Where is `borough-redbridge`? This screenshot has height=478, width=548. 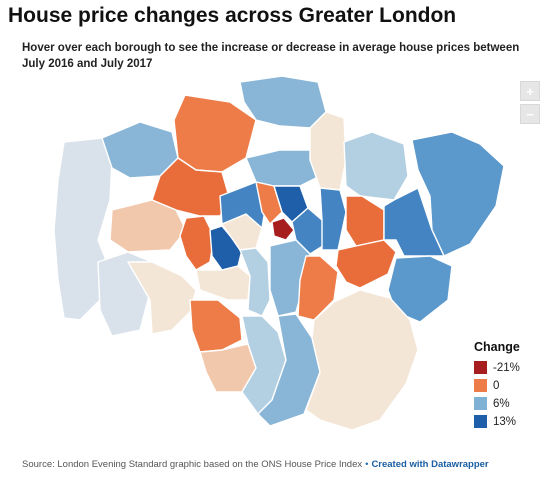 borough-redbridge is located at coordinates (376, 166).